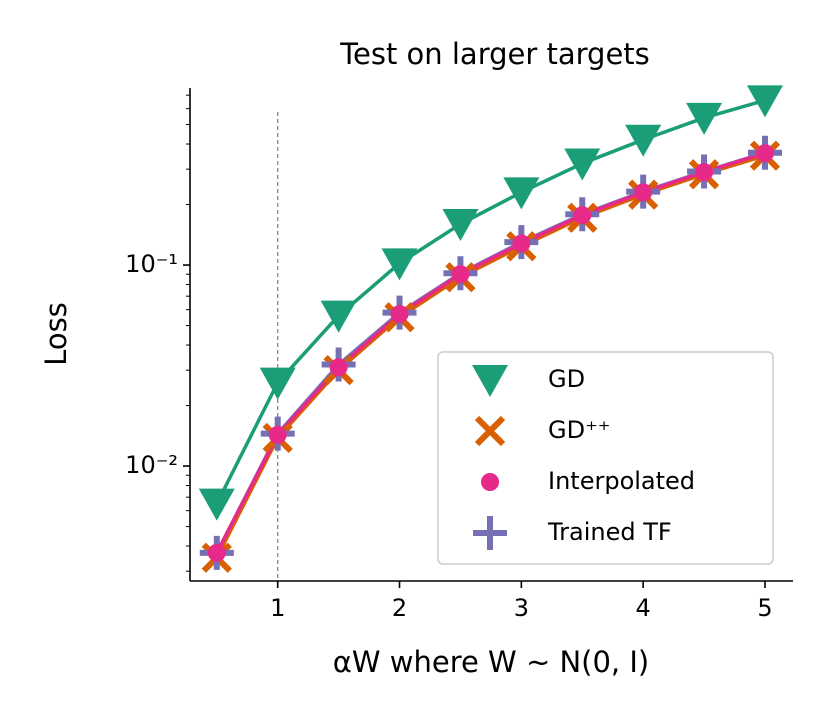  I want to click on legend-box, so click(605, 458).